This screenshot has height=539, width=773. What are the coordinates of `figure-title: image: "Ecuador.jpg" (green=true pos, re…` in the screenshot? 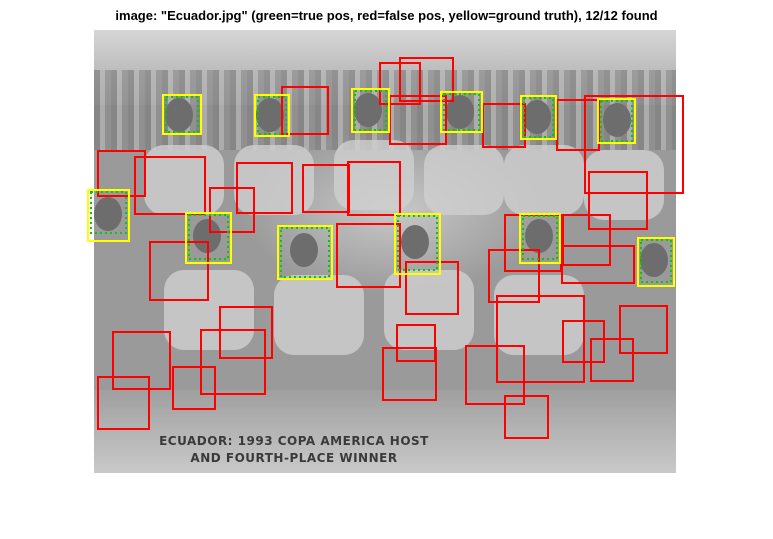 It's located at (386, 15).